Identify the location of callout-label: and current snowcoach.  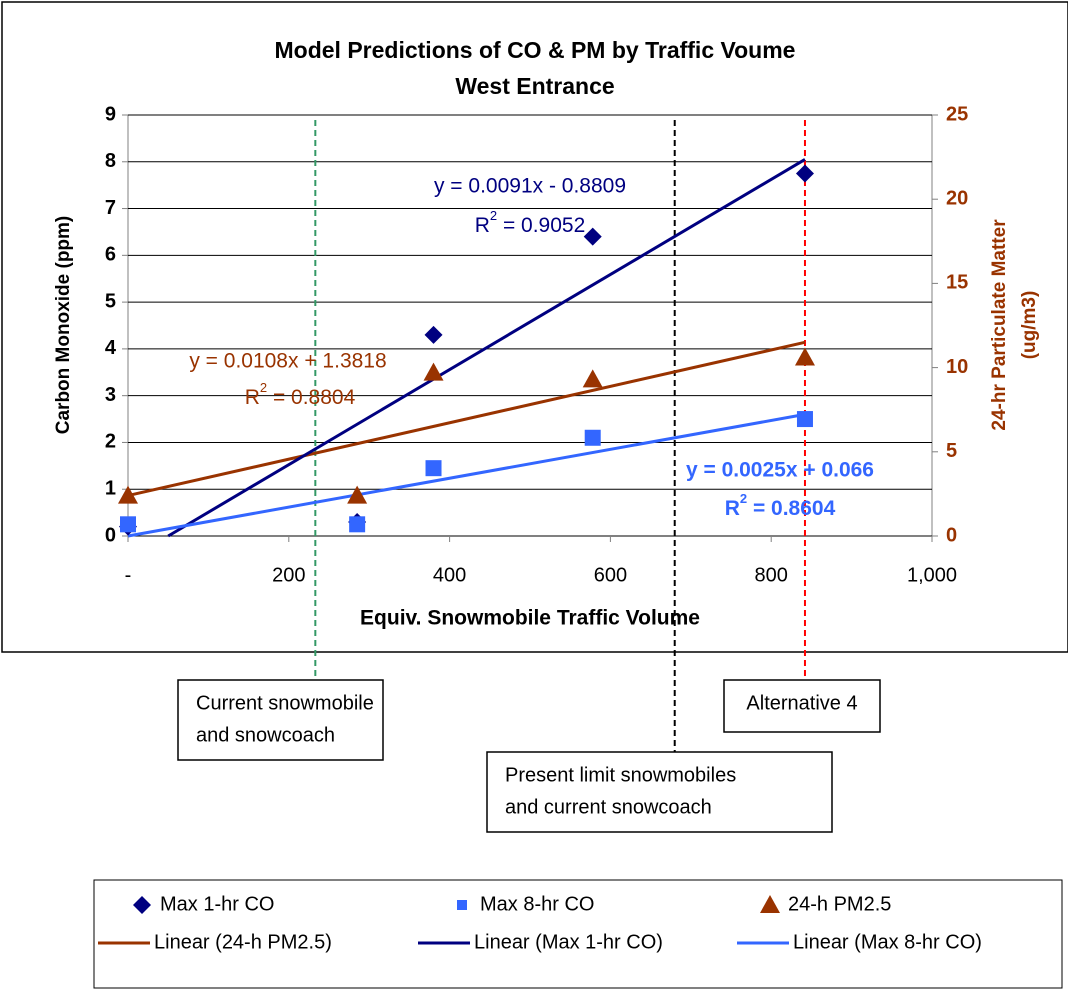
(608, 807).